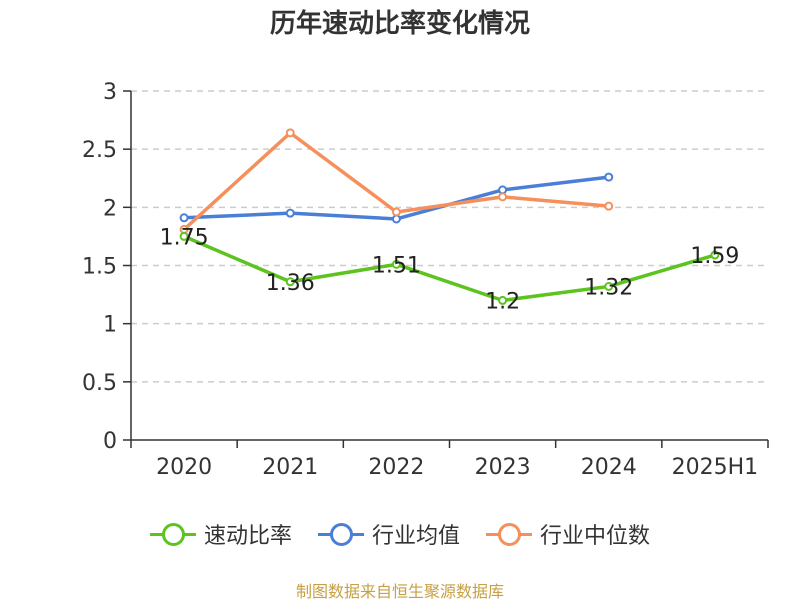 This screenshot has width=800, height=602. Describe the element at coordinates (503, 467) in the screenshot. I see `x-tick-label: 2023` at that location.